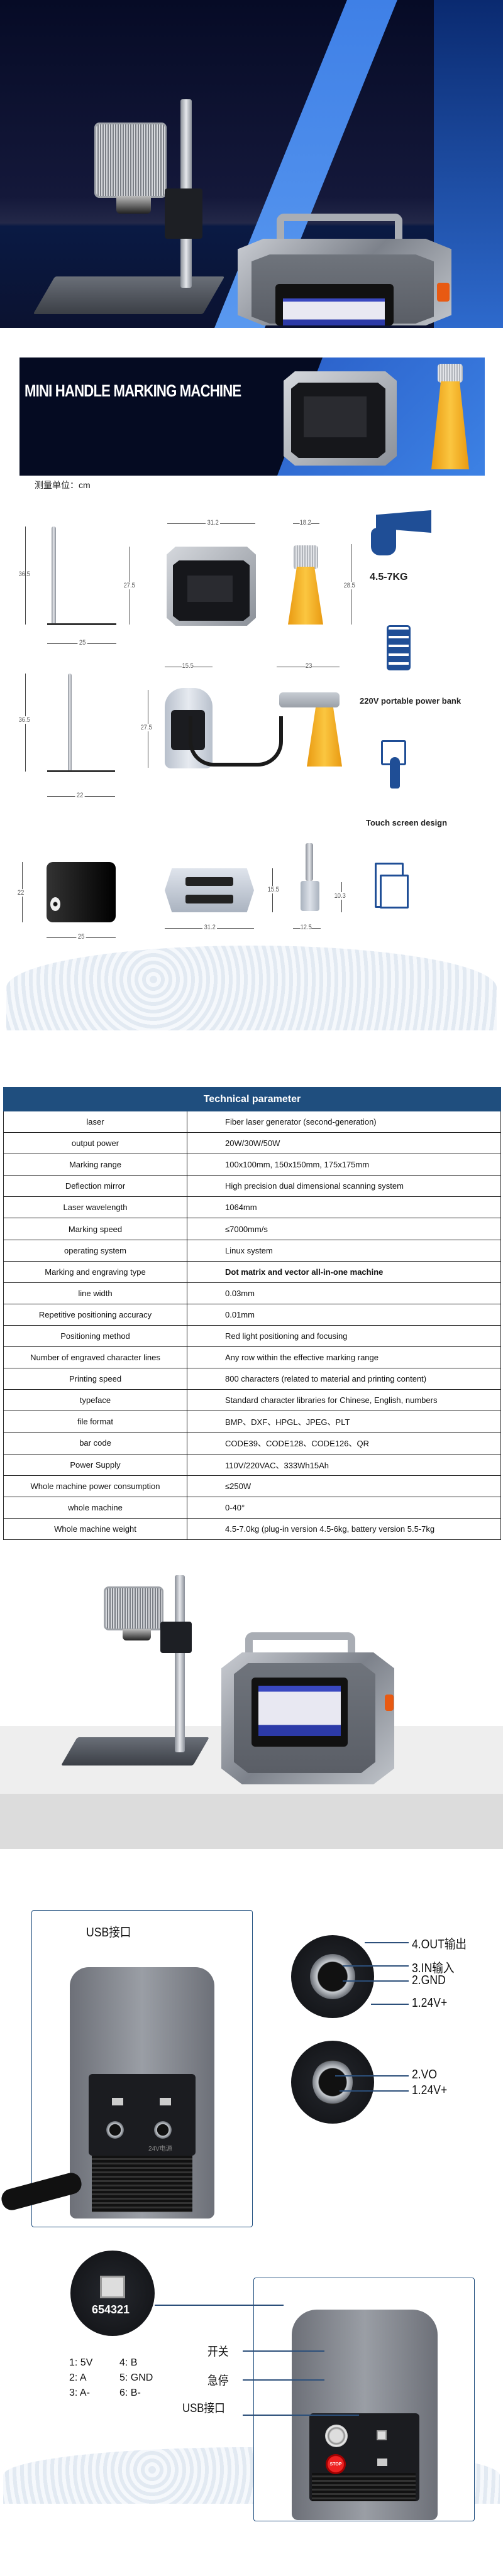 Image resolution: width=503 pixels, height=2576 pixels. Describe the element at coordinates (95, 1207) in the screenshot. I see `param-name: Laser wavelength` at that location.